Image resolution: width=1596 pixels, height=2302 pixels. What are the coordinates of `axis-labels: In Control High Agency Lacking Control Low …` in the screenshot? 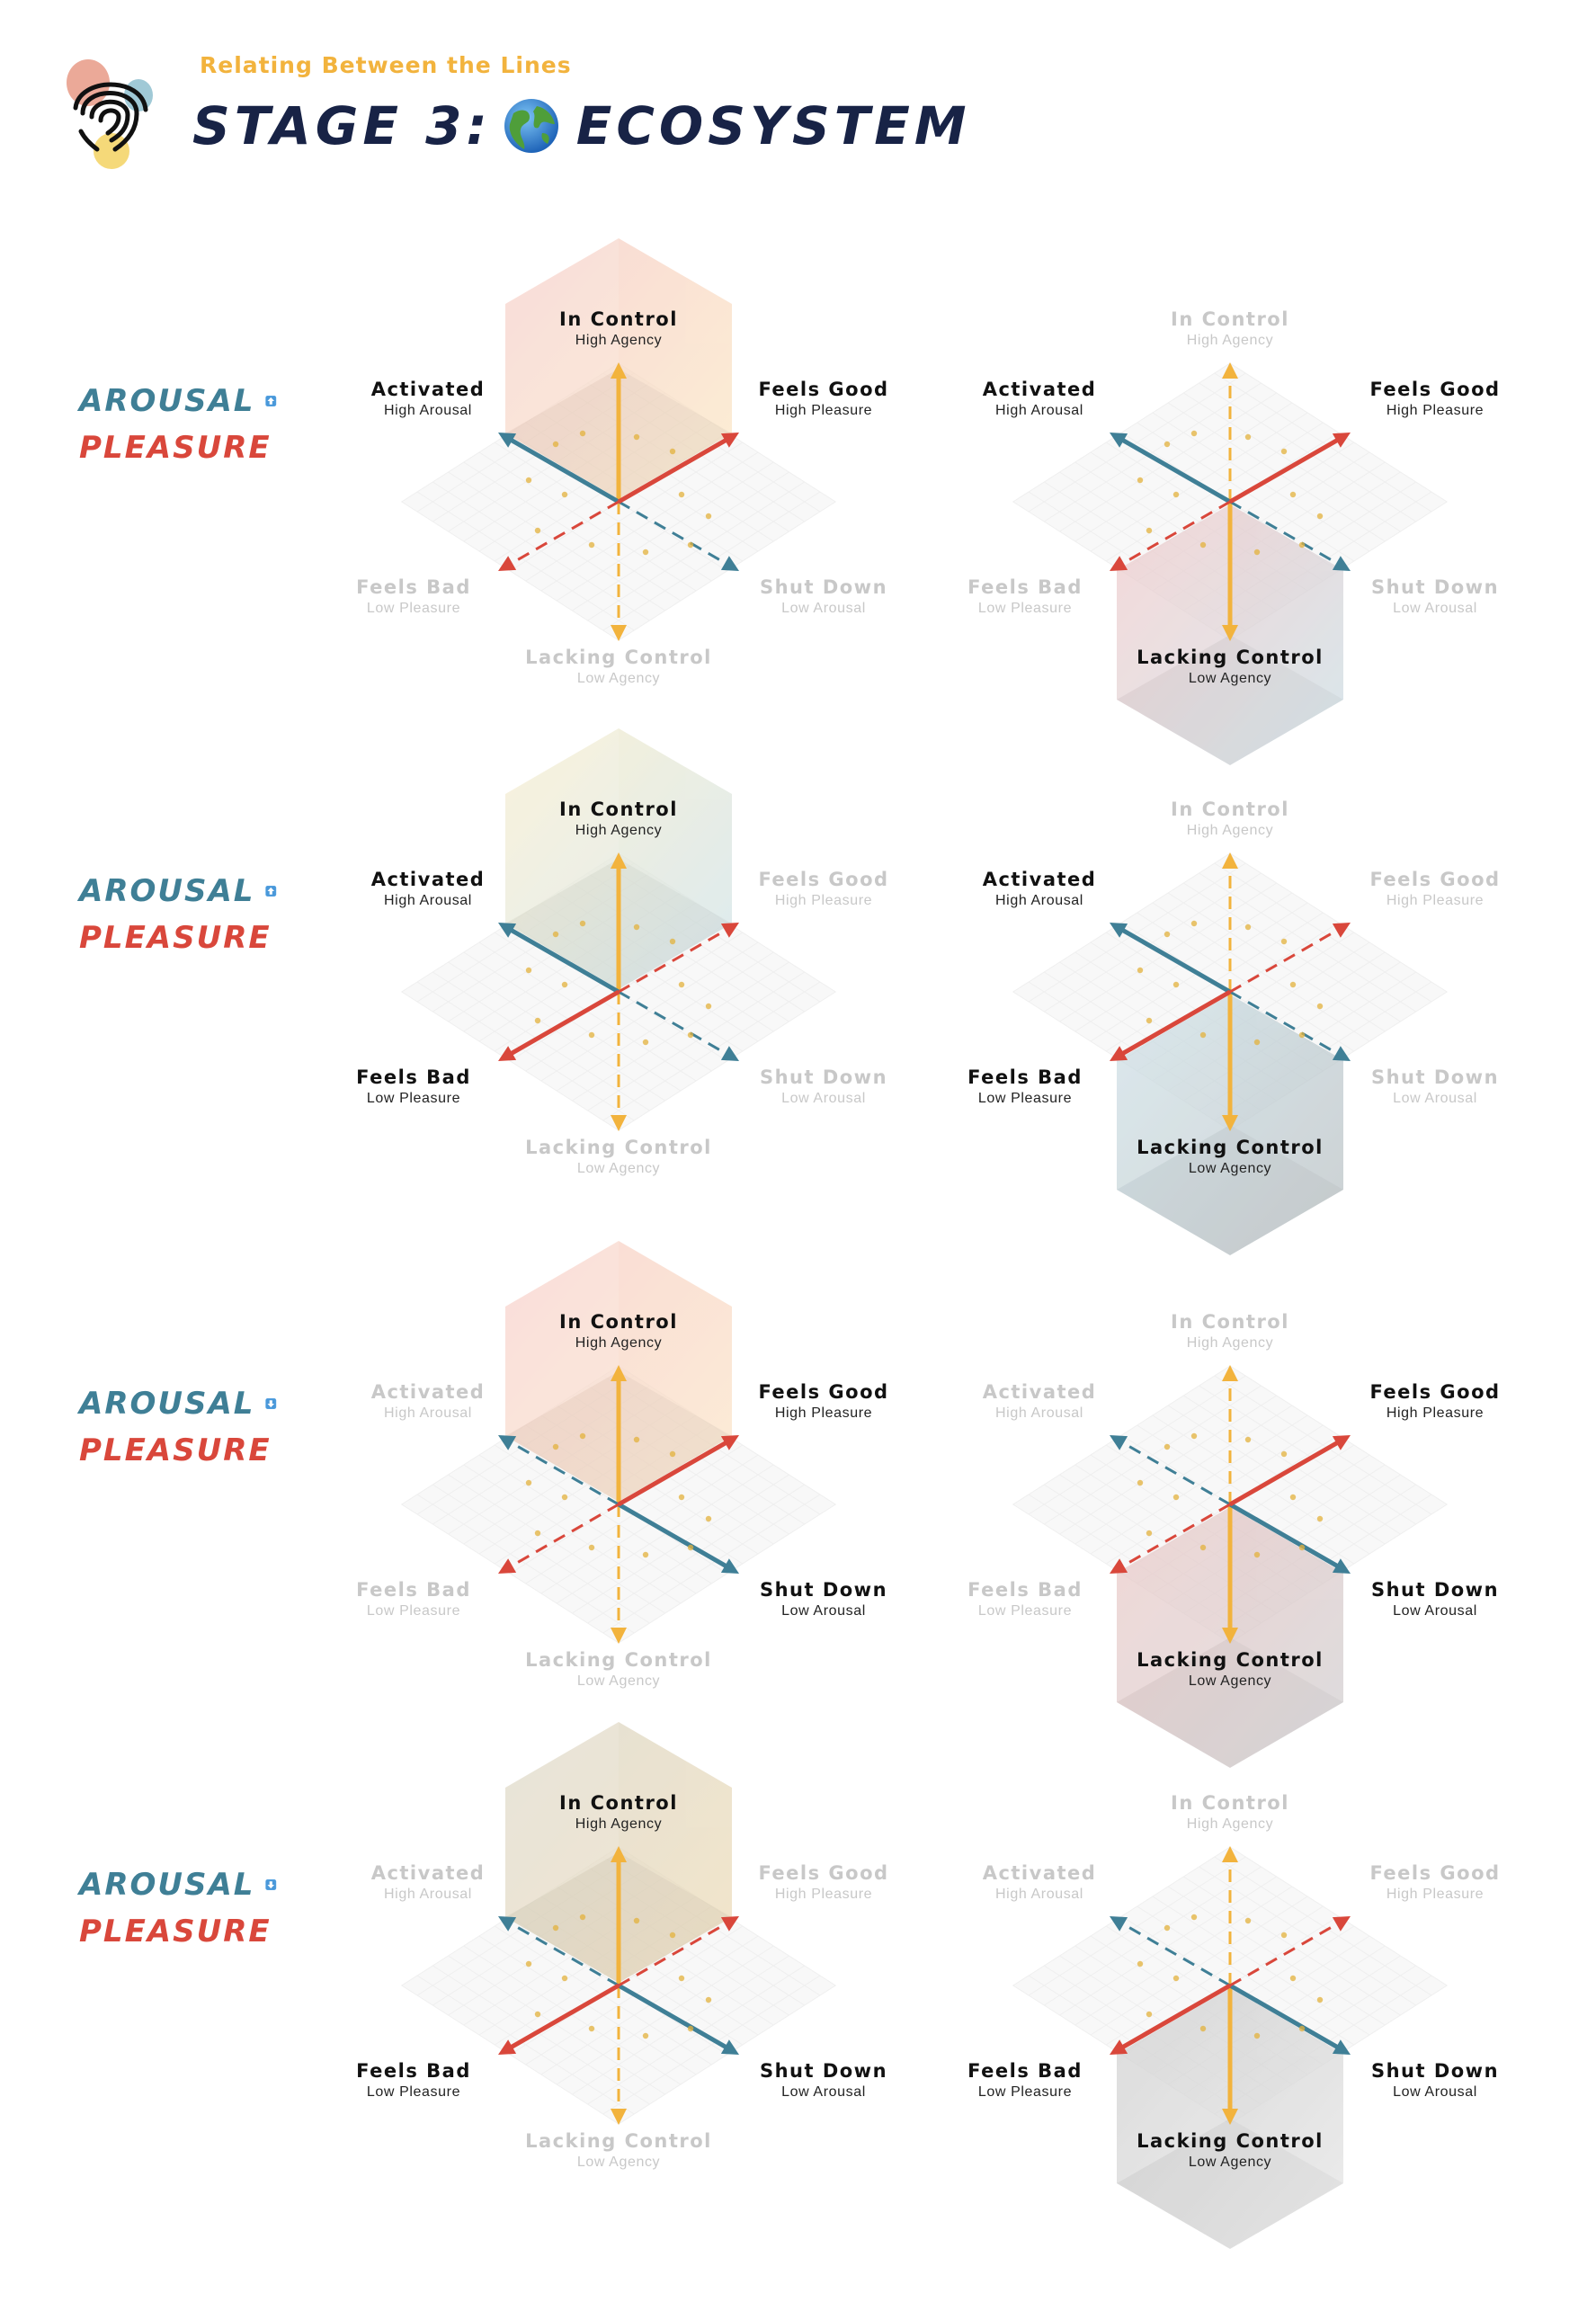 It's located at (1233, 497).